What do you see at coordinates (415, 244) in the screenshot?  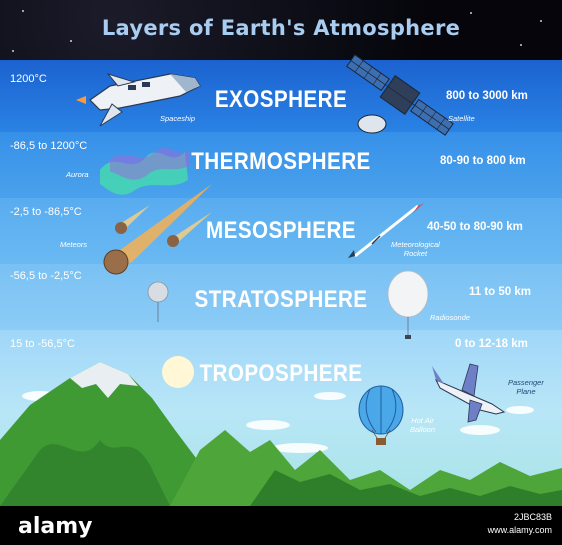 I see `label-rocket-line1: Meteorological` at bounding box center [415, 244].